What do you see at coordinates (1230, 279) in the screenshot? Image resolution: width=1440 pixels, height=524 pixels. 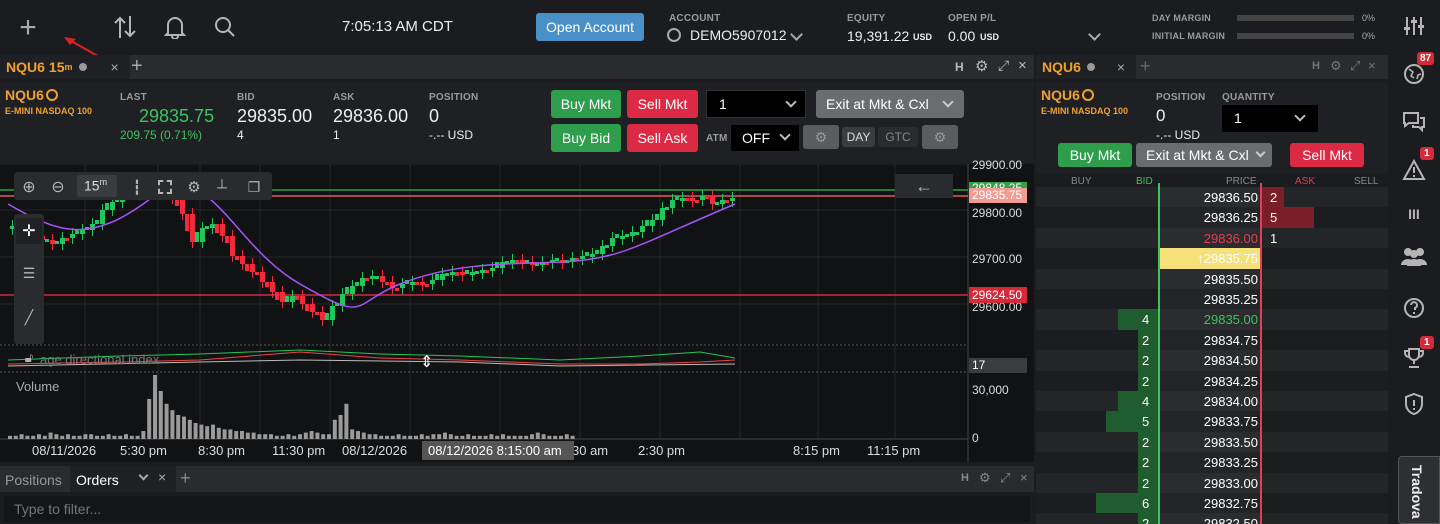 I see `price-level: 29835.50` at bounding box center [1230, 279].